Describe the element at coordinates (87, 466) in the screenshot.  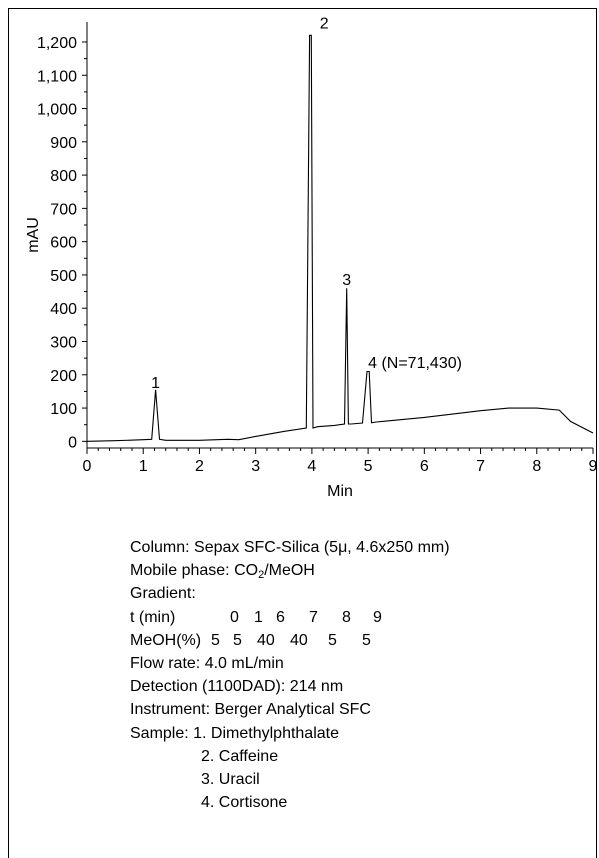
I see `x-tick-label: 0` at that location.